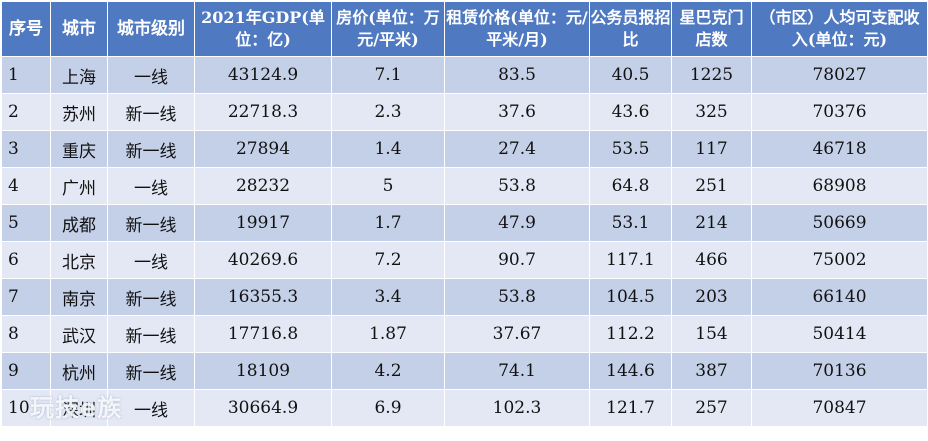 The height and width of the screenshot is (441, 928). I want to click on cell-starbucks-stores: 257, so click(711, 408).